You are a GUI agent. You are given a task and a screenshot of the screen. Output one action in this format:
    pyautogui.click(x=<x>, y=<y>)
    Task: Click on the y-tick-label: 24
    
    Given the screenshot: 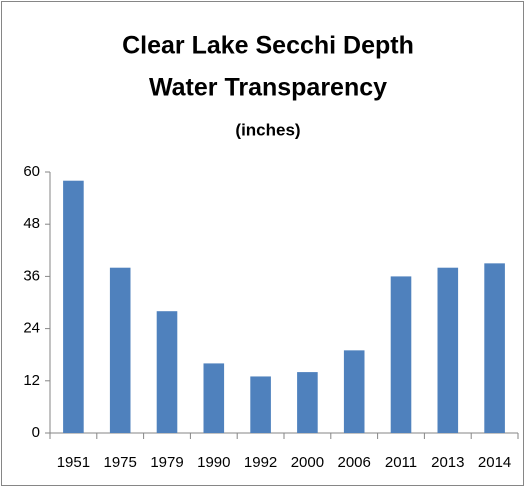 What is the action you would take?
    pyautogui.click(x=31, y=328)
    